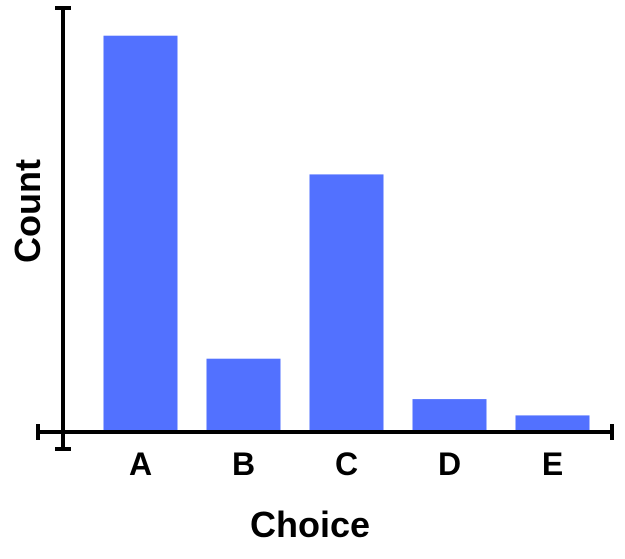 The width and height of the screenshot is (625, 559). Describe the element at coordinates (552, 464) in the screenshot. I see `x-tick-label-e: E` at that location.